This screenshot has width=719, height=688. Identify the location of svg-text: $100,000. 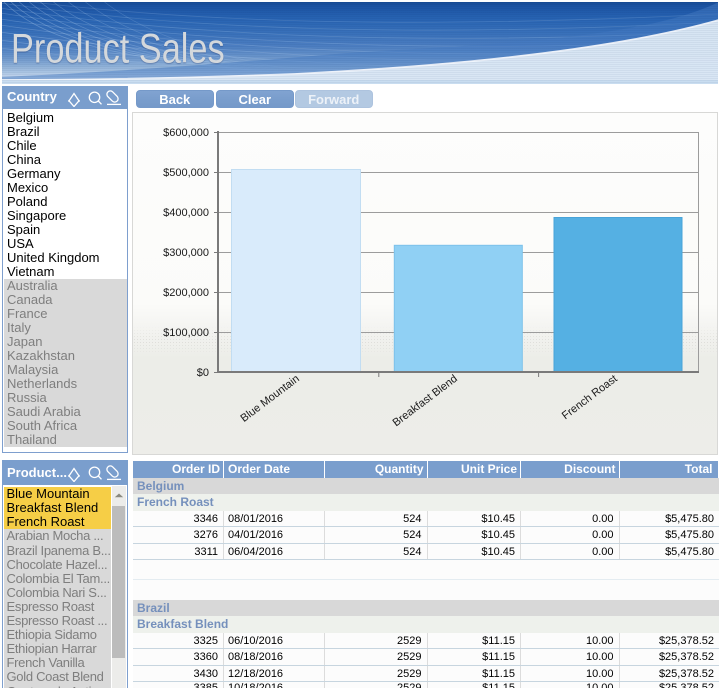
(186, 333).